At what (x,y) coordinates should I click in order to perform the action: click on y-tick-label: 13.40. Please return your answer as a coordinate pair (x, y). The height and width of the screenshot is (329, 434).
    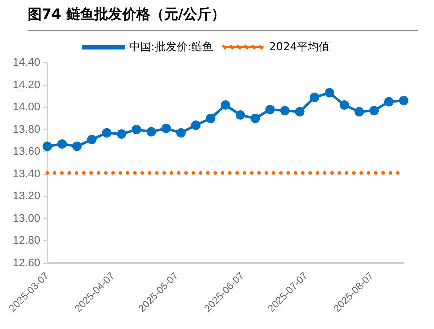
    Looking at the image, I should click on (26, 174).